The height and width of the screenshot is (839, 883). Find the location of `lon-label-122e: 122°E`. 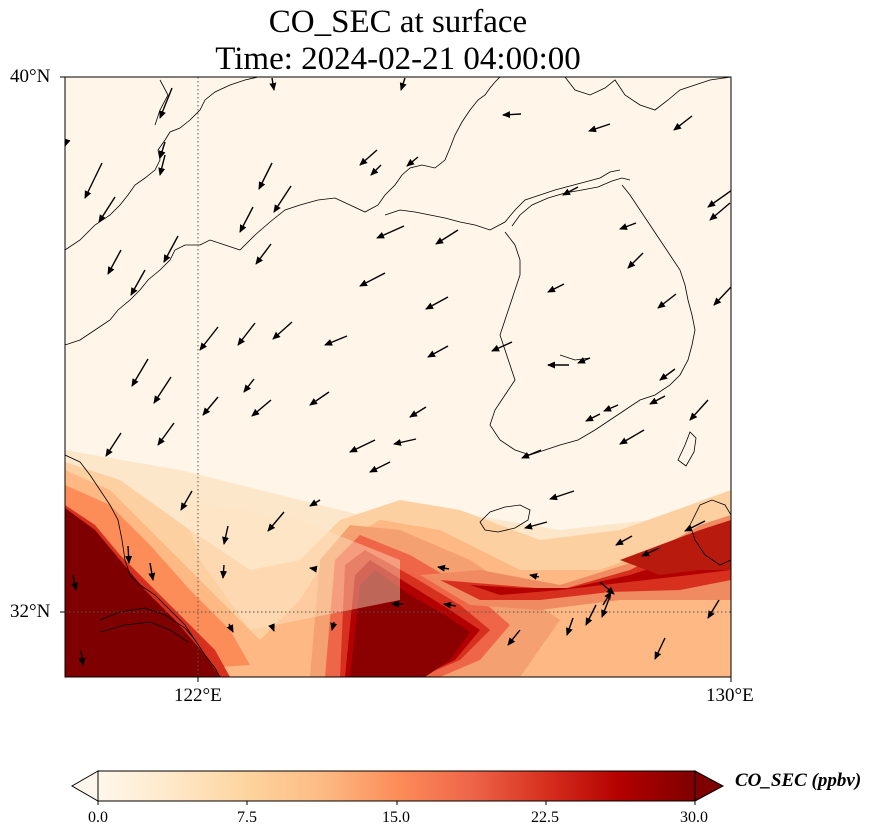

lon-label-122e: 122°E is located at coordinates (198, 695).